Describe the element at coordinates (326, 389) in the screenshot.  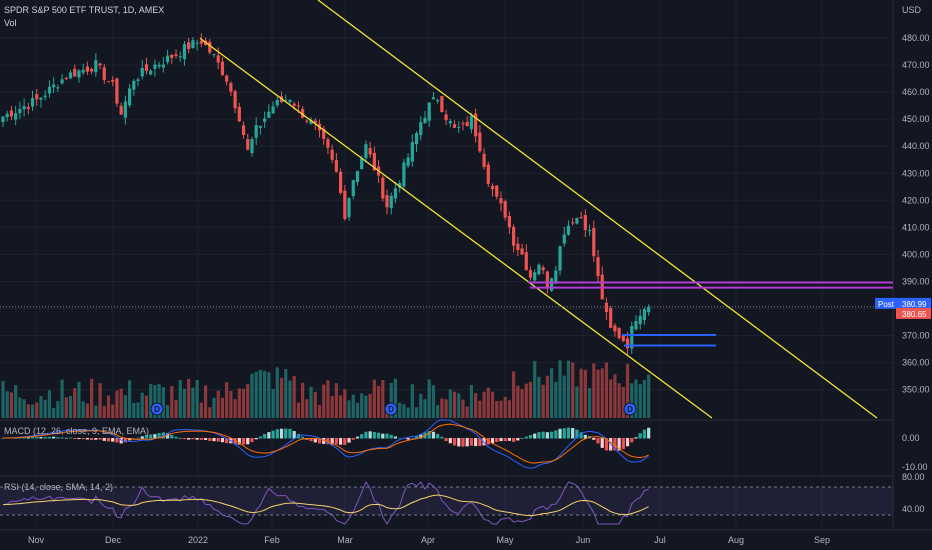
I see `volume-bars` at that location.